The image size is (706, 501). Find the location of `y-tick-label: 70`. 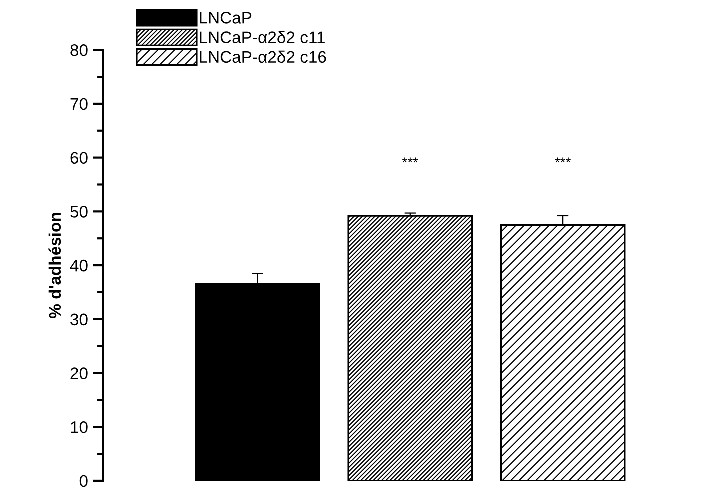

y-tick-label: 70 is located at coordinates (79, 104).